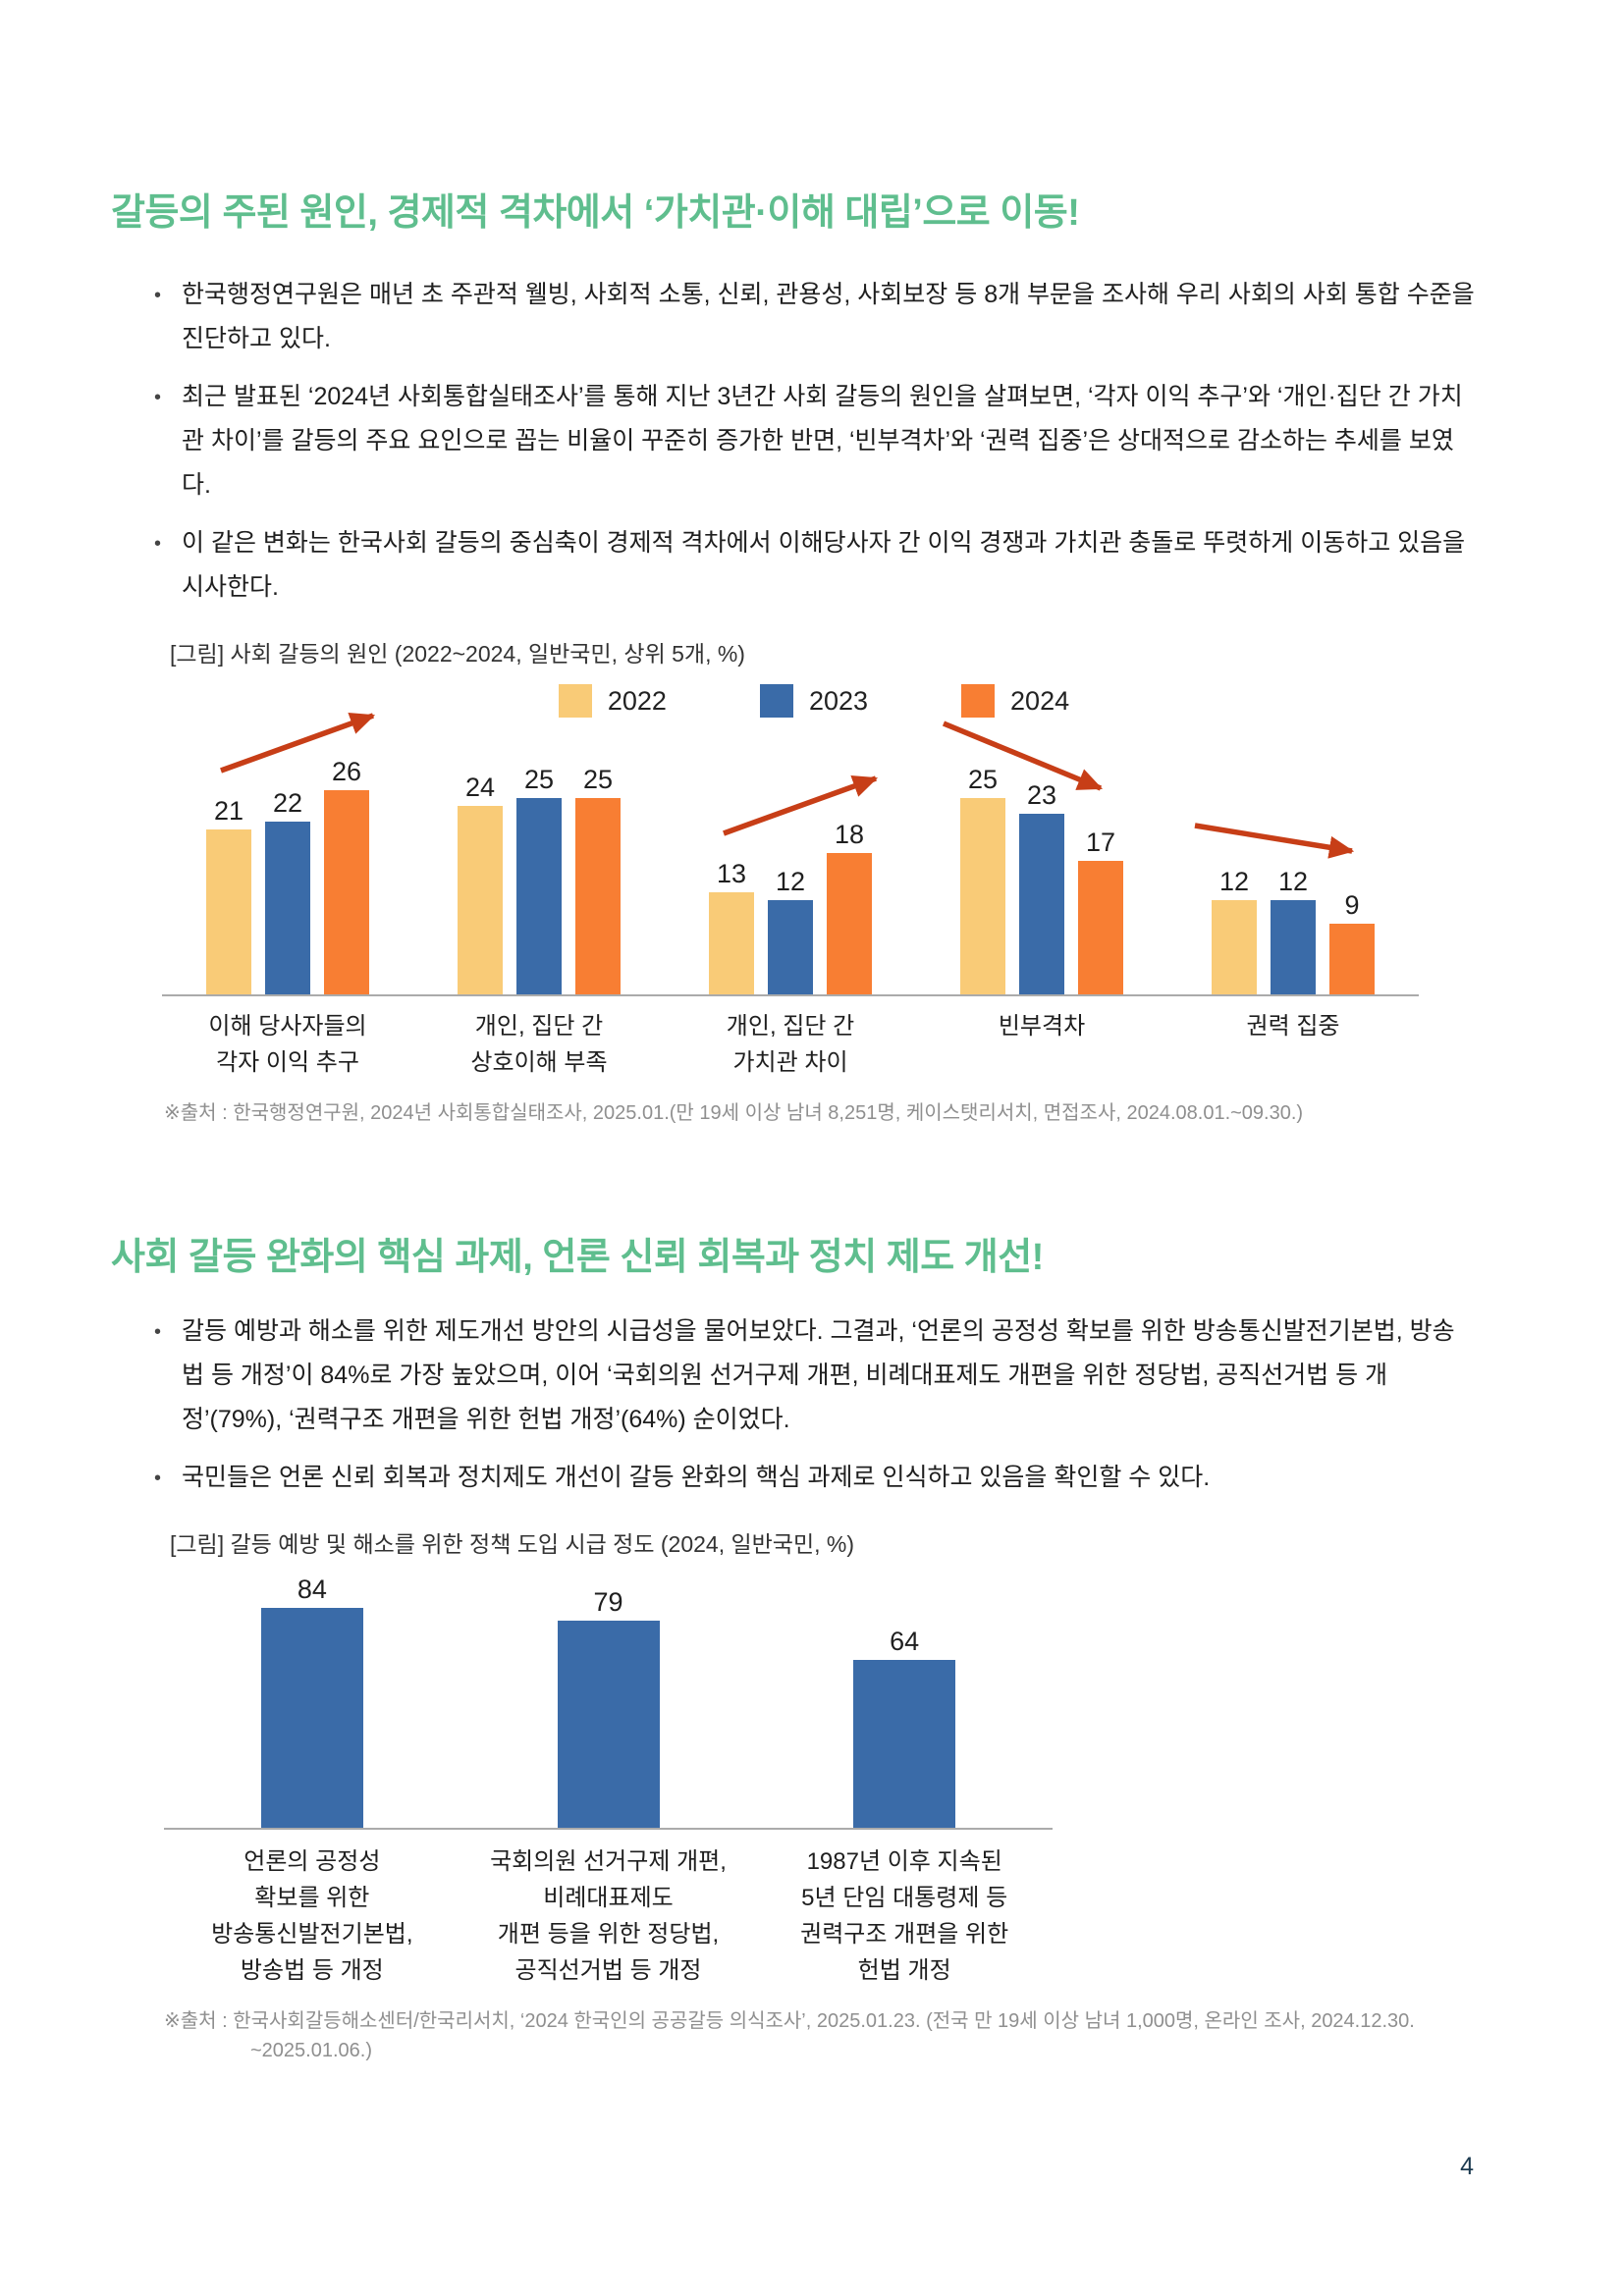 This screenshot has width=1623, height=2296. Describe the element at coordinates (1352, 905) in the screenshot. I see `bar-value-label: 9` at that location.